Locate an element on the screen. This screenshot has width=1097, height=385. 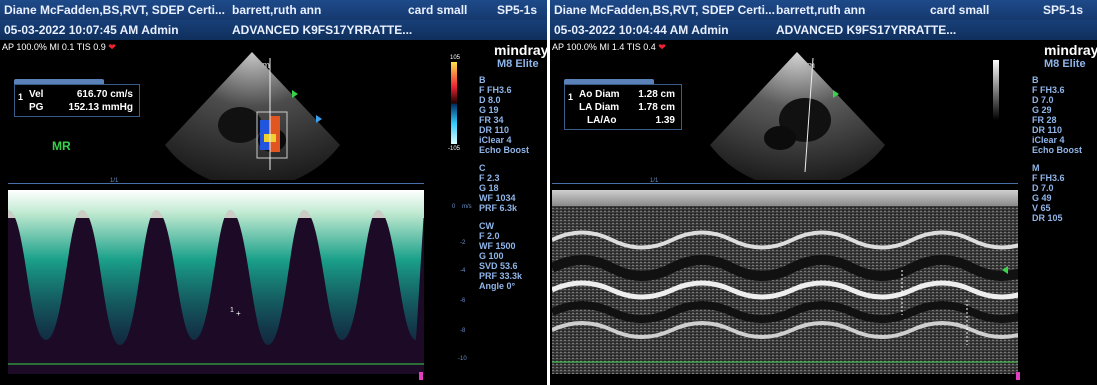
scale-tick: -4 is located at coordinates (463, 271).